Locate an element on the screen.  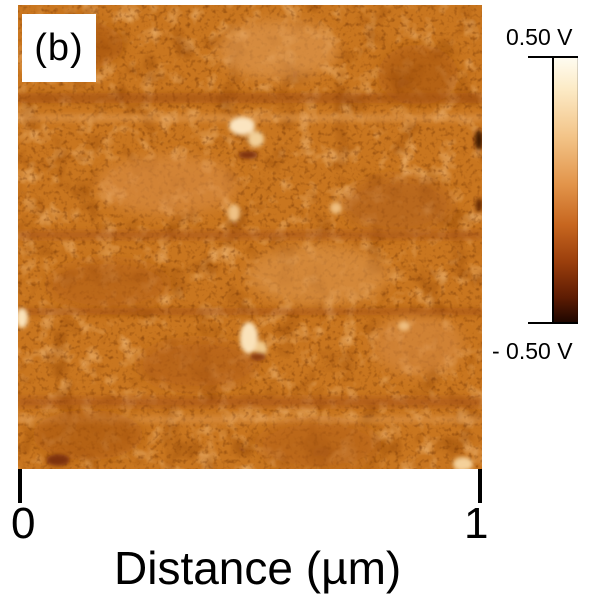
colorbar-axis-line is located at coordinates (553, 190).